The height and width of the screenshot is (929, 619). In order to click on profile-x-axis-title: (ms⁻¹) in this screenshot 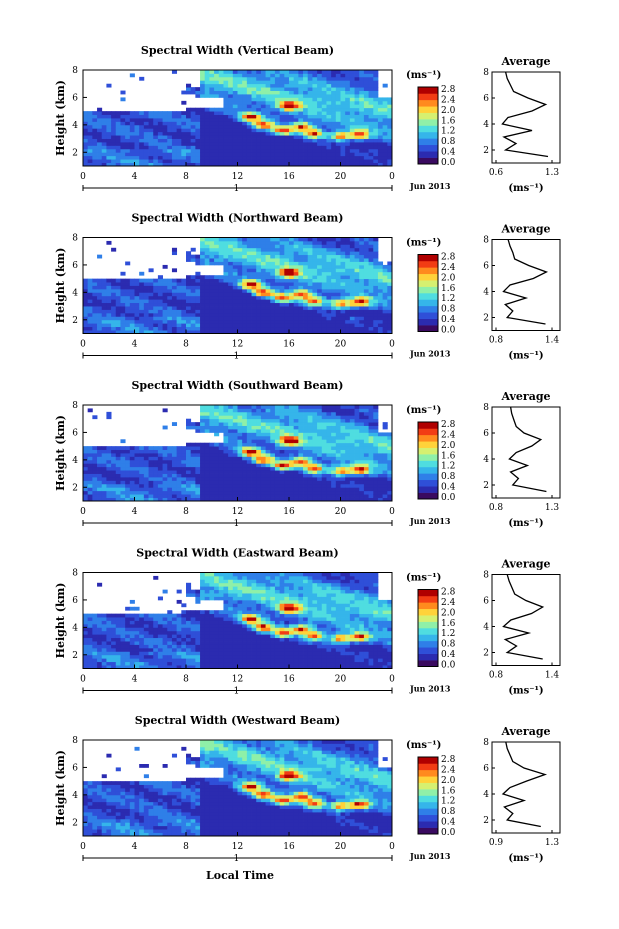, I will do `click(525, 523)`.